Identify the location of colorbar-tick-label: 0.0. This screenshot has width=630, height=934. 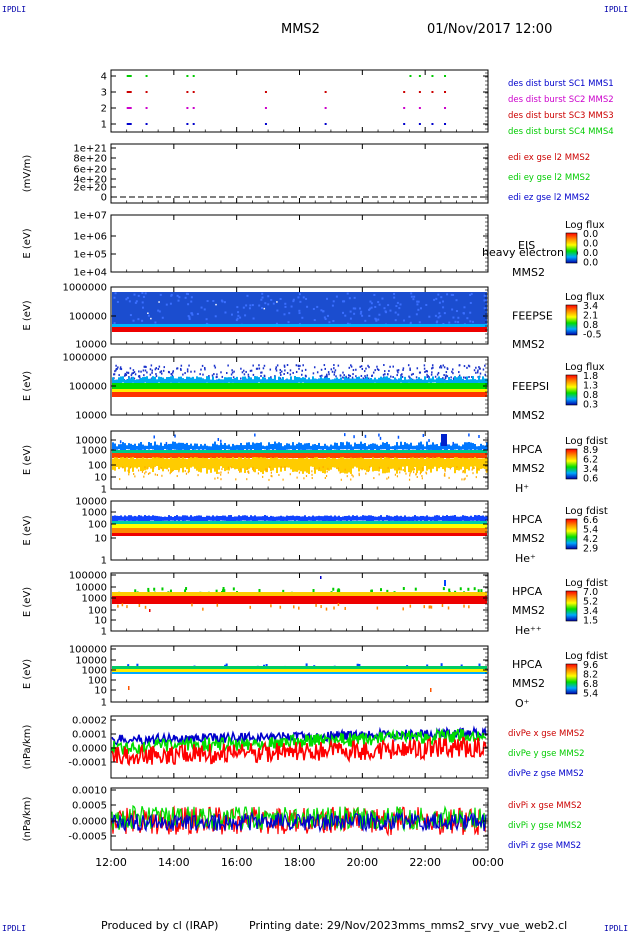
(590, 244).